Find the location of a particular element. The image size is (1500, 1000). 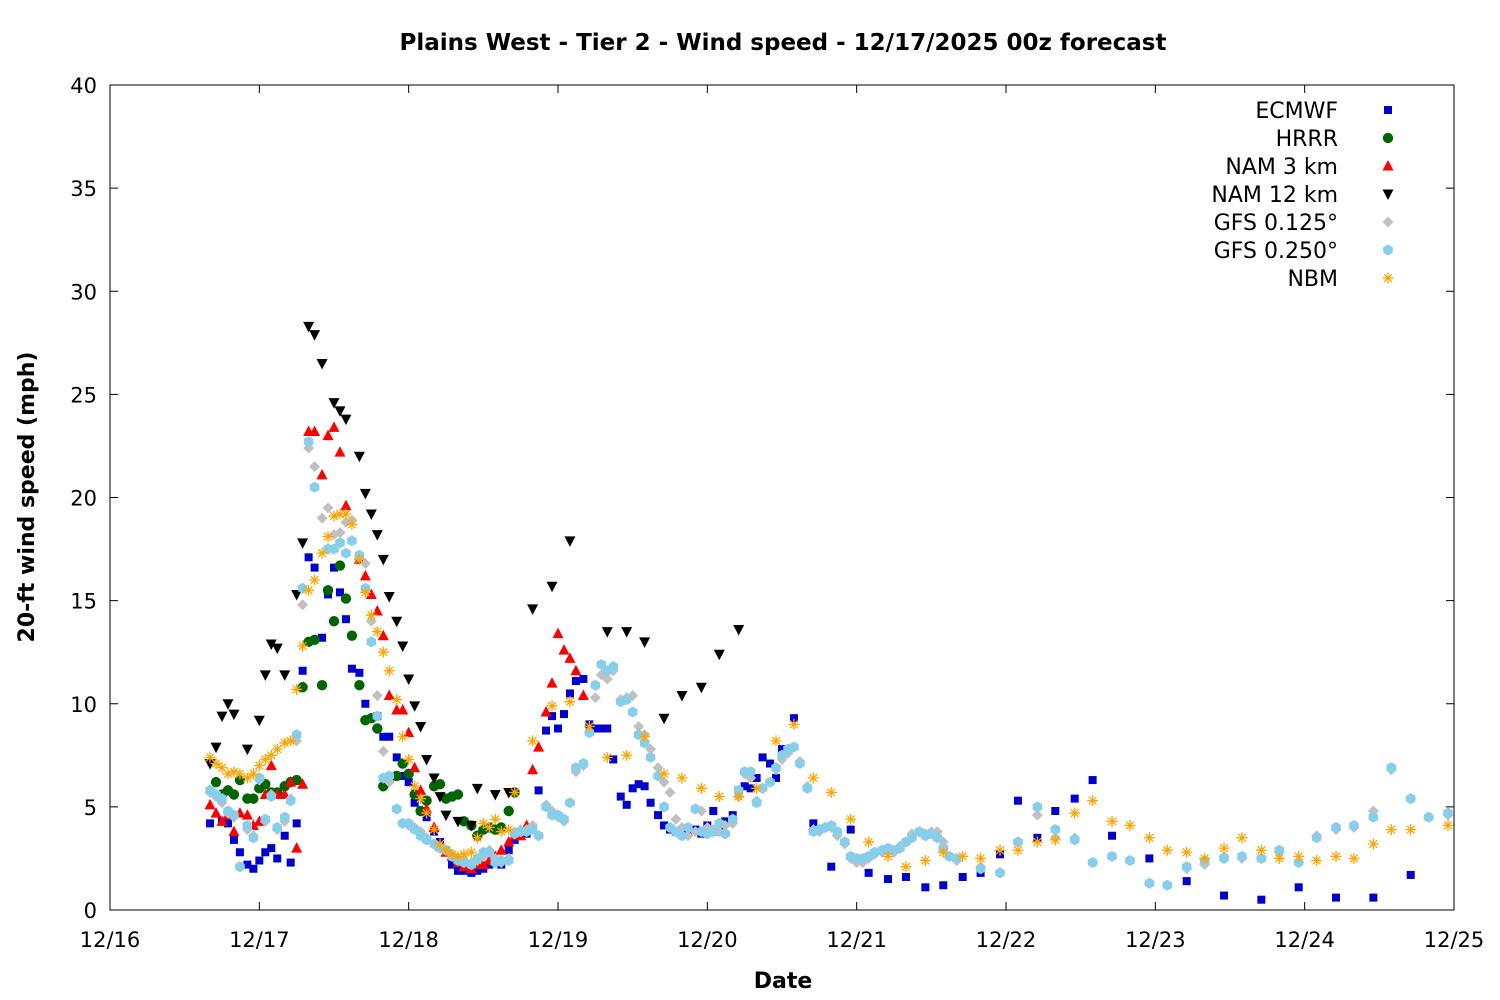

series-hrrr is located at coordinates (365, 700).